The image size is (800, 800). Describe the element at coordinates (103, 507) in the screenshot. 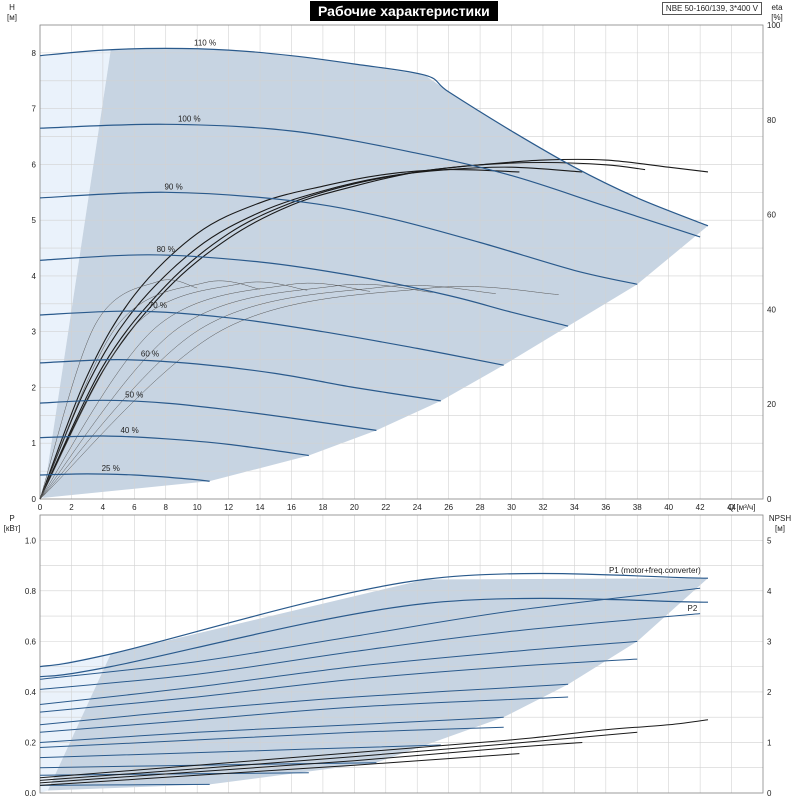

I see `x-tick-label: 4` at that location.